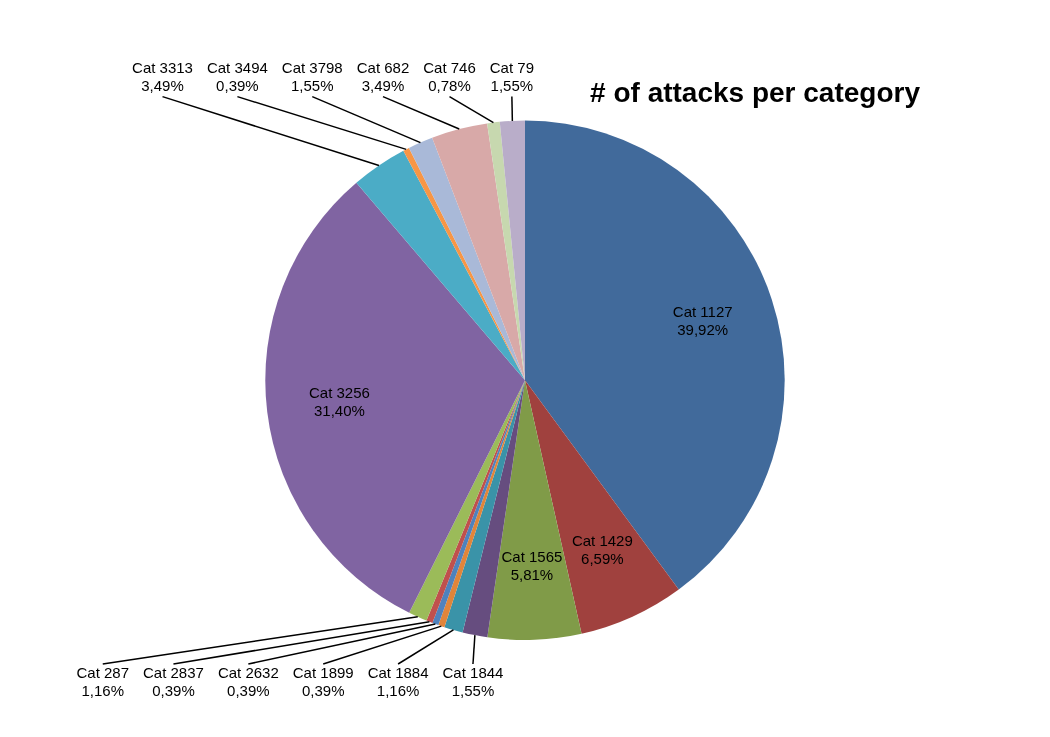 This screenshot has height=737, width=1050. What do you see at coordinates (383, 67) in the screenshot?
I see `slice-label: Cat 682` at bounding box center [383, 67].